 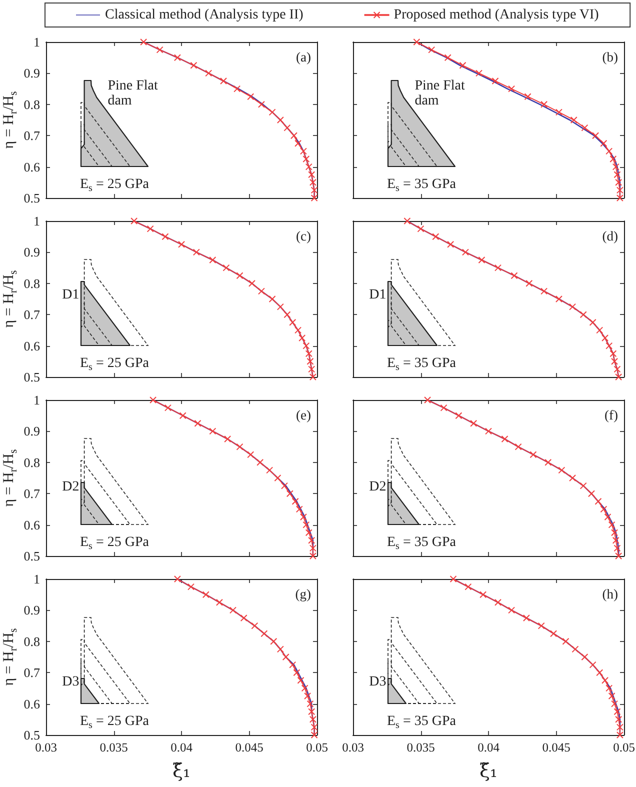 What do you see at coordinates (303, 57) in the screenshot?
I see `text: (a)` at bounding box center [303, 57].